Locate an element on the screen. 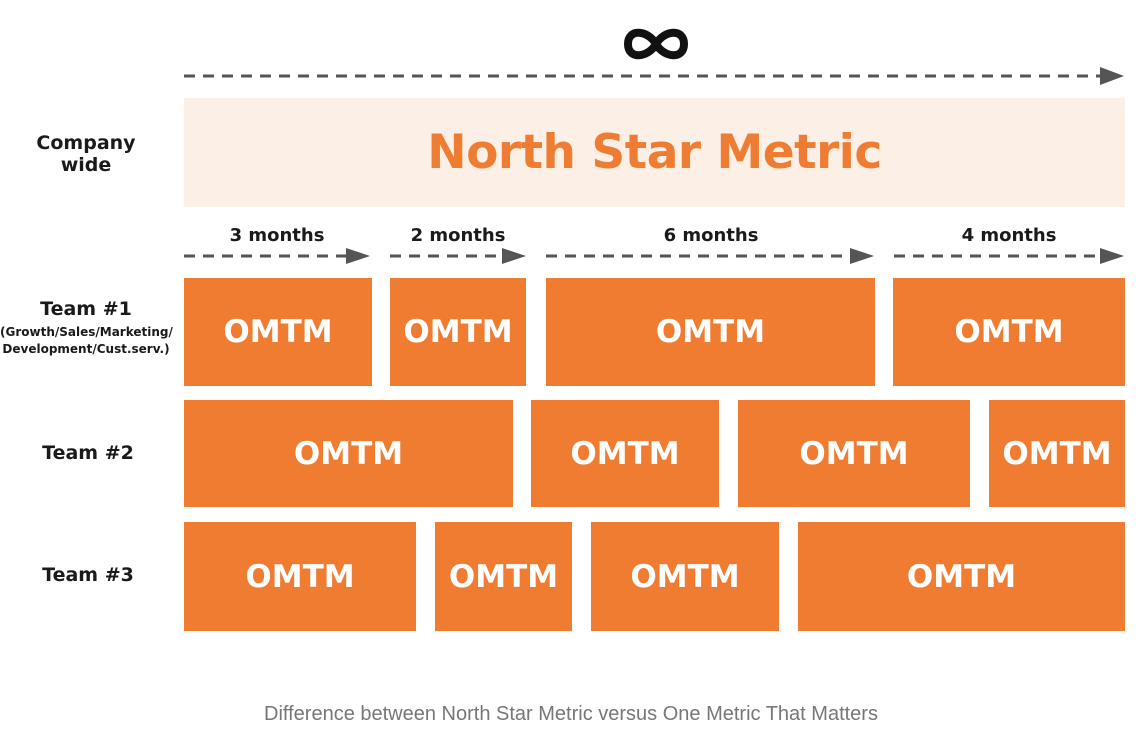 This screenshot has width=1142, height=734. infinity-icon is located at coordinates (656, 44).